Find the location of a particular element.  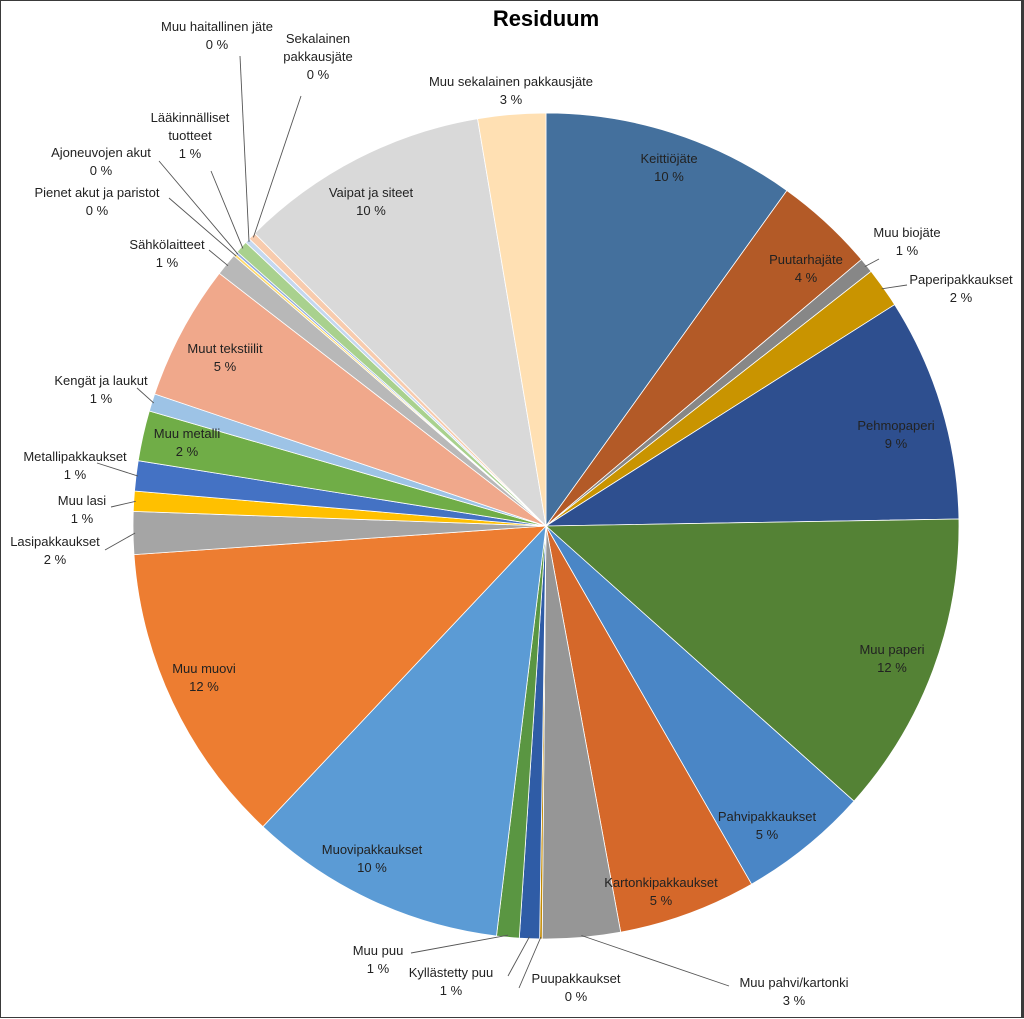

slice-name-label: Lääkinnälliset is located at coordinates (190, 117).